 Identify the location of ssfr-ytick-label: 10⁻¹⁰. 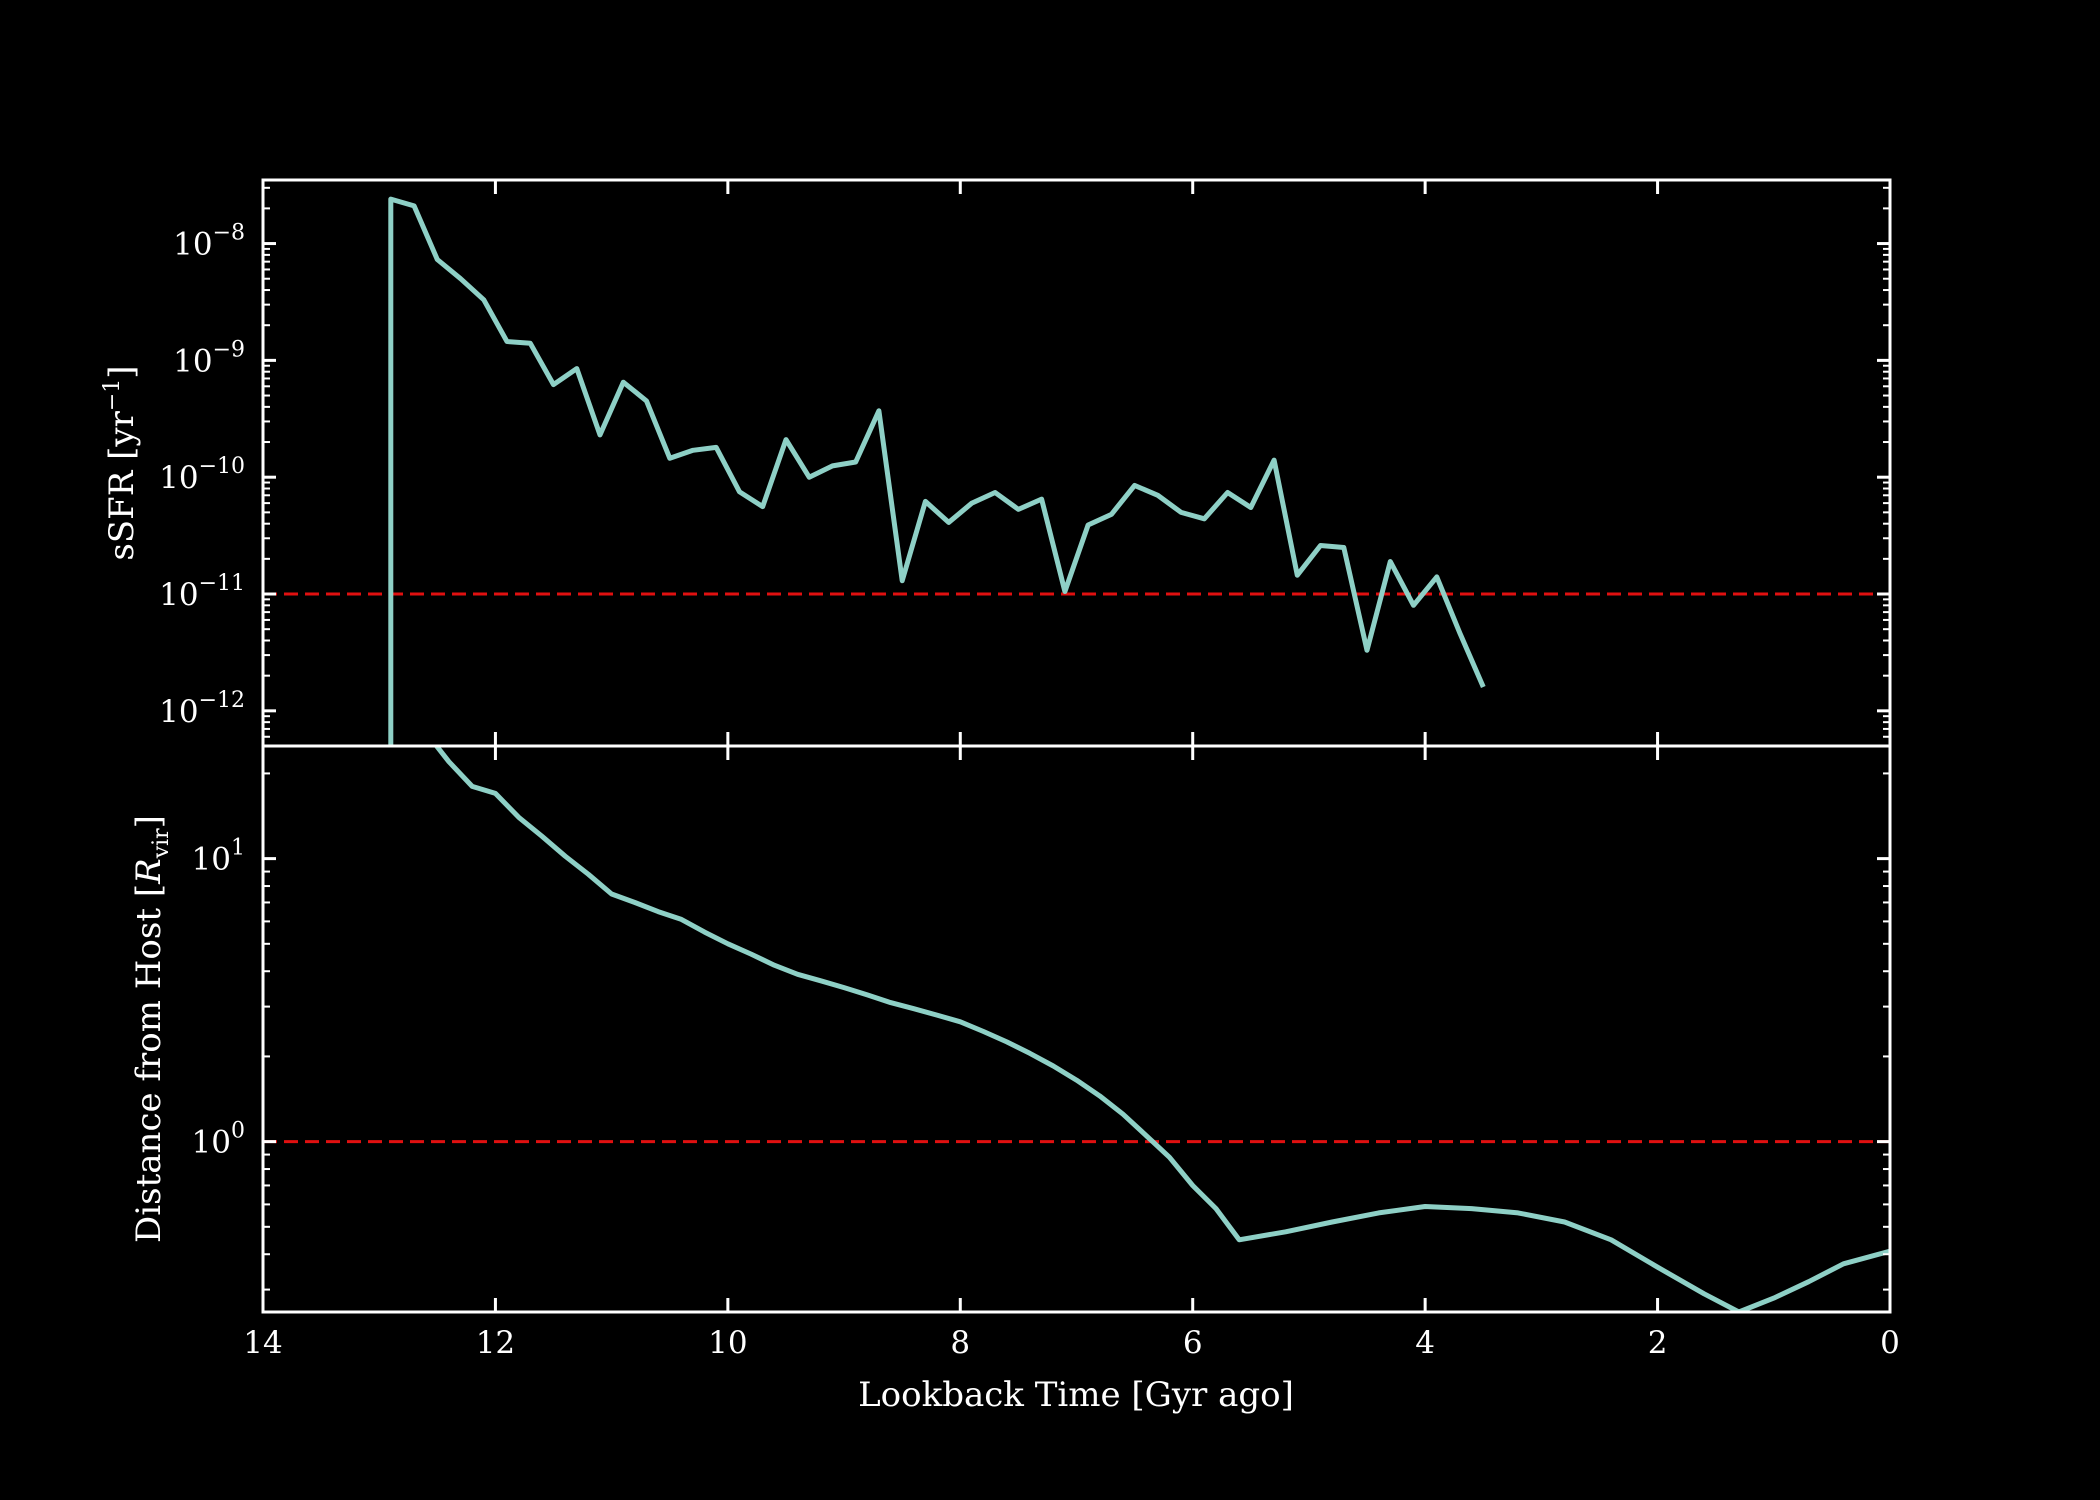
(202, 475).